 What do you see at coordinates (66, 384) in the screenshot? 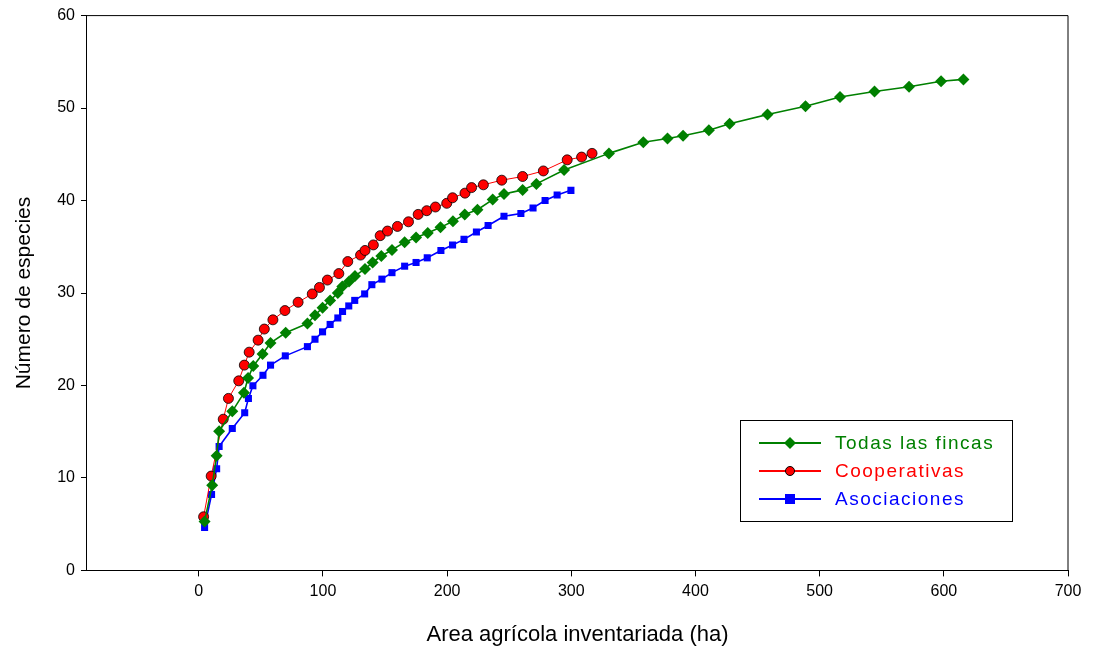
I see `y-tick-label: 20` at bounding box center [66, 384].